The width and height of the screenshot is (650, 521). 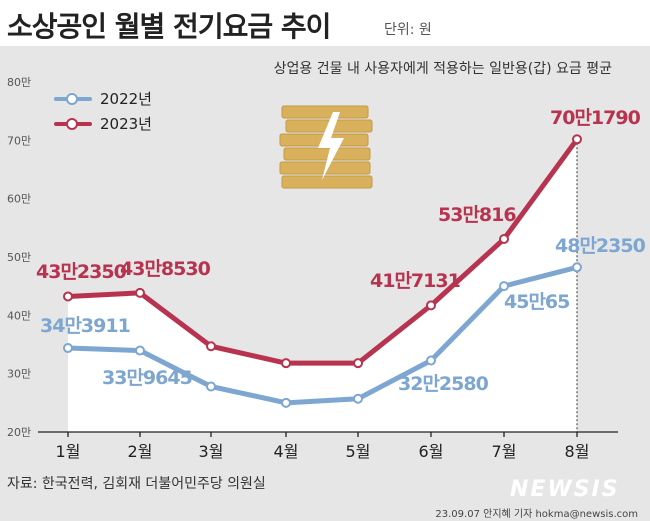 I want to click on data-label-2023: 41만7131, so click(x=415, y=281).